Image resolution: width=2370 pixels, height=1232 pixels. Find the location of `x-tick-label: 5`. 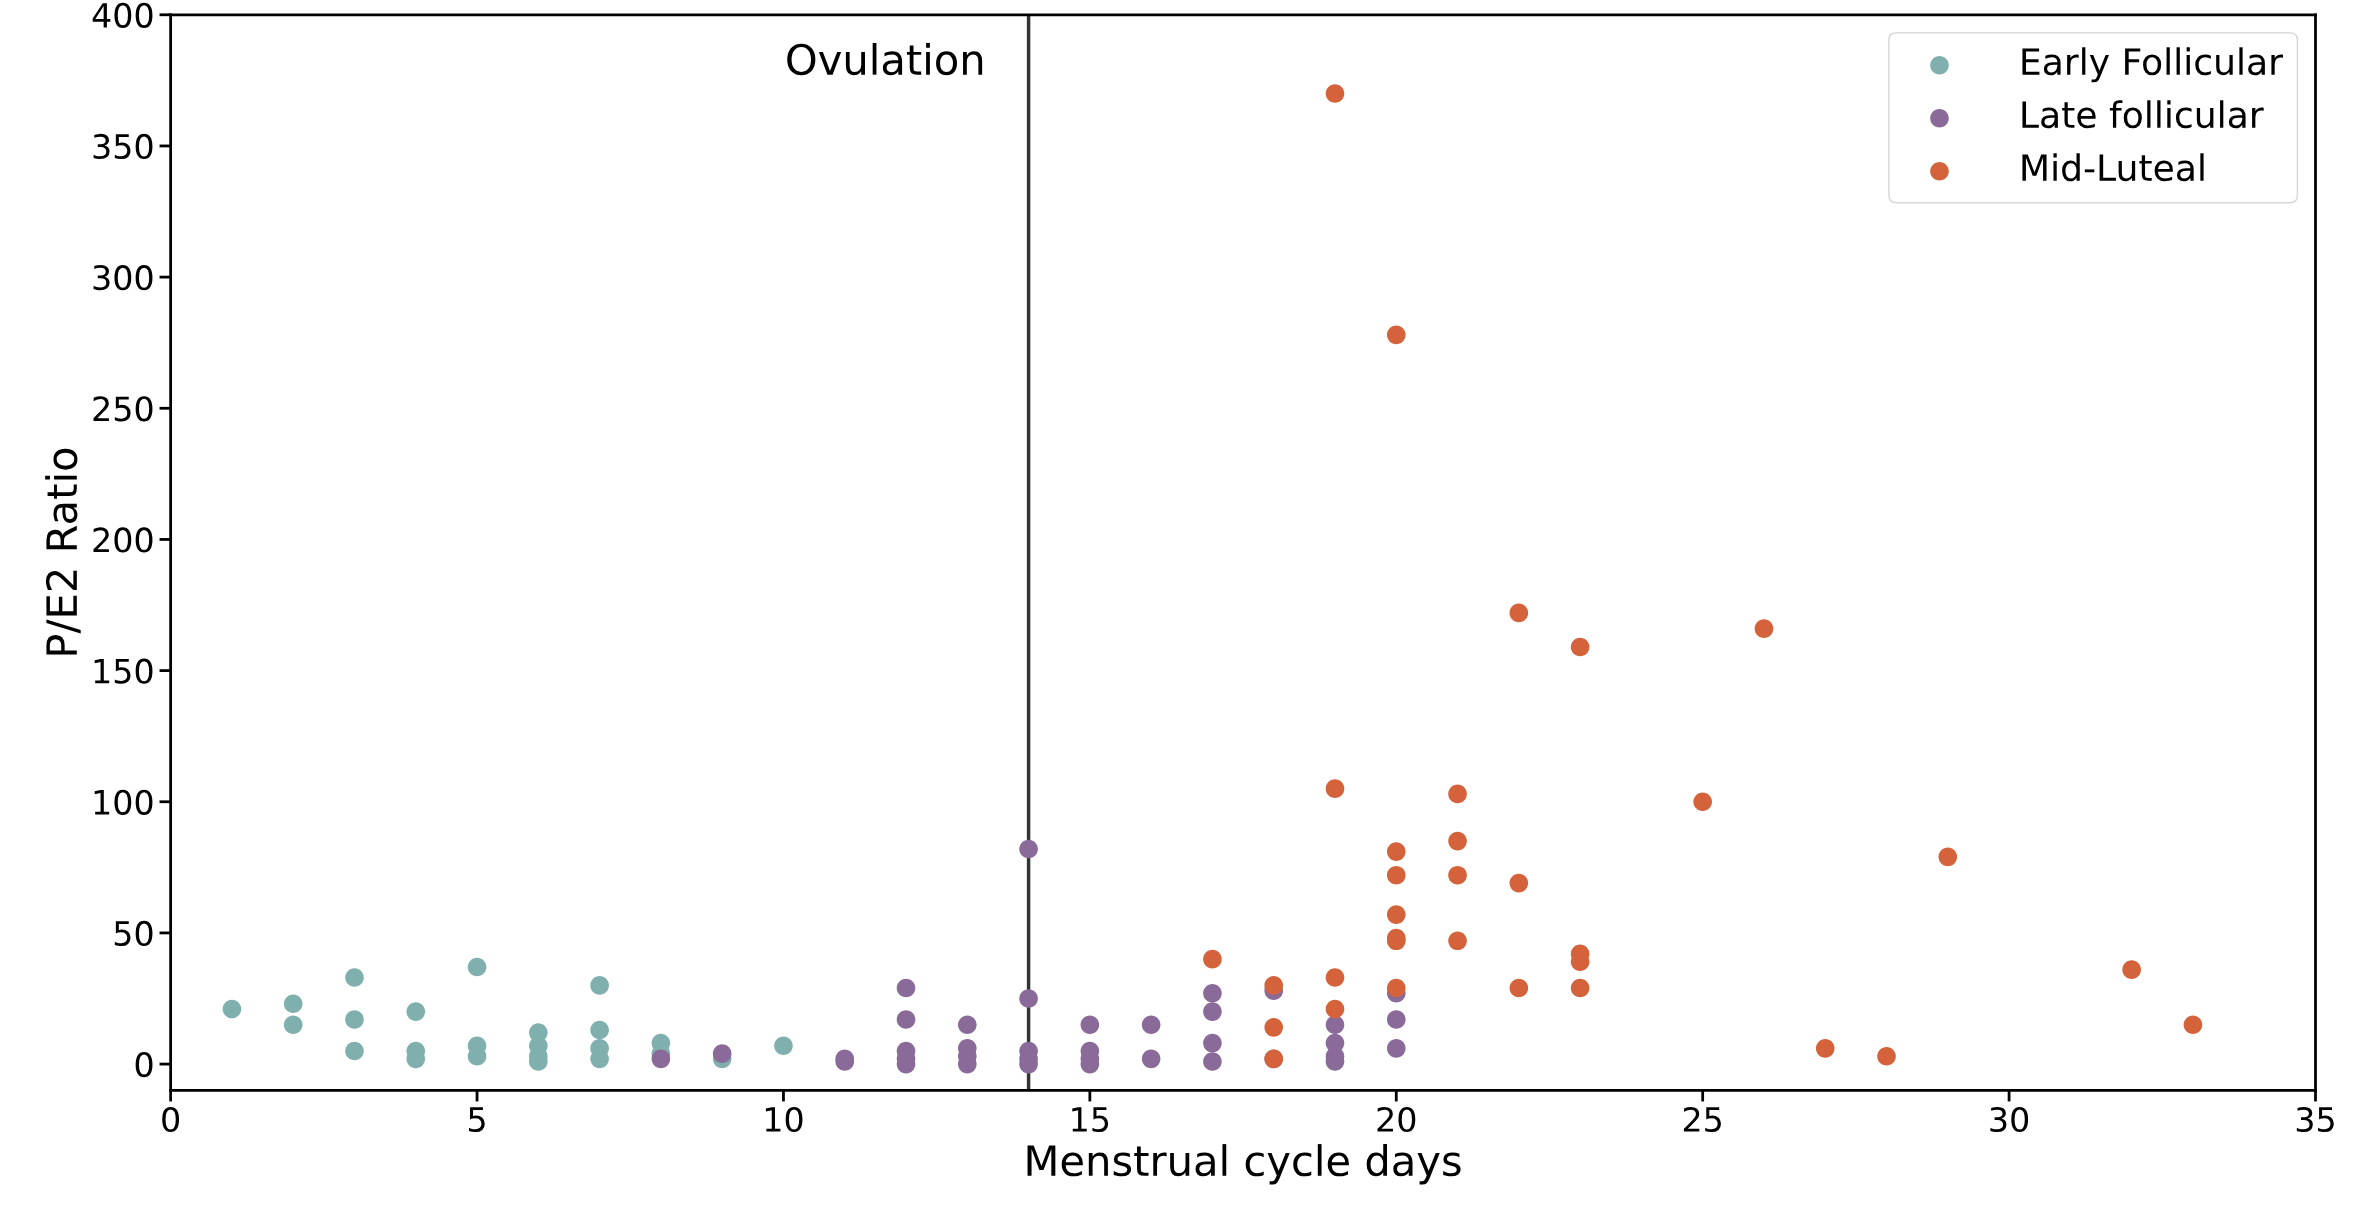

x-tick-label: 5 is located at coordinates (477, 1120).